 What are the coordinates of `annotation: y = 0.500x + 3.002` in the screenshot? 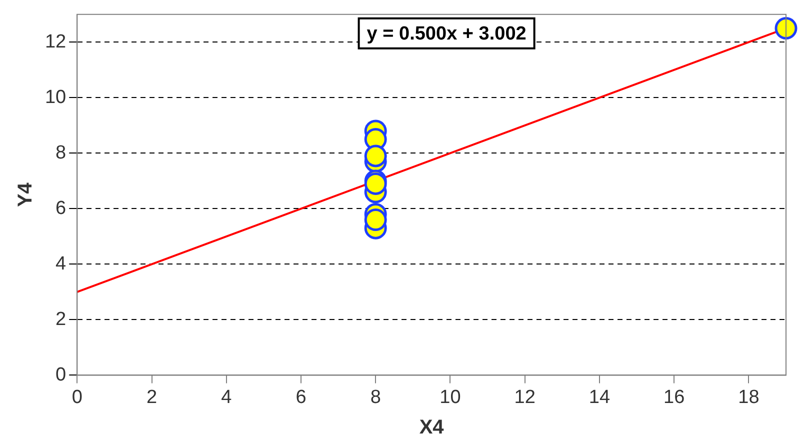 It's located at (446, 34).